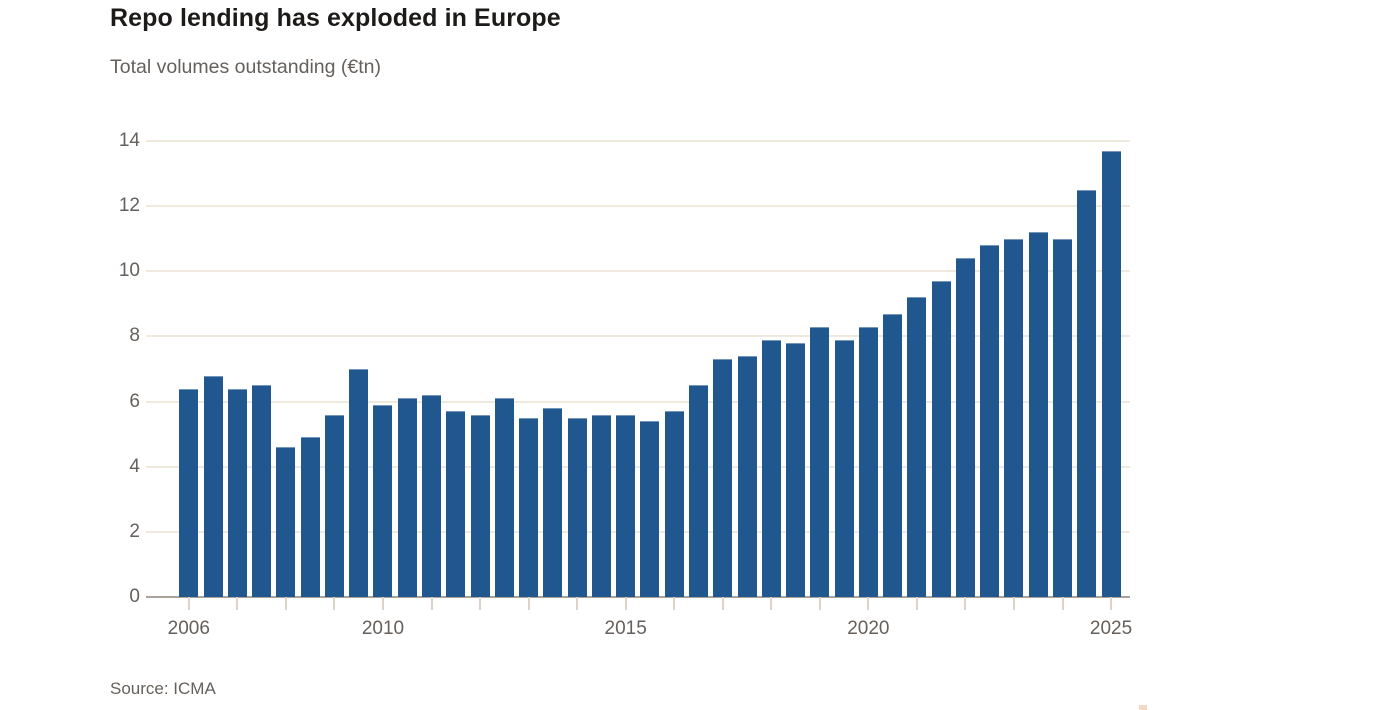  Describe the element at coordinates (134, 596) in the screenshot. I see `y-tick-label: 0` at that location.